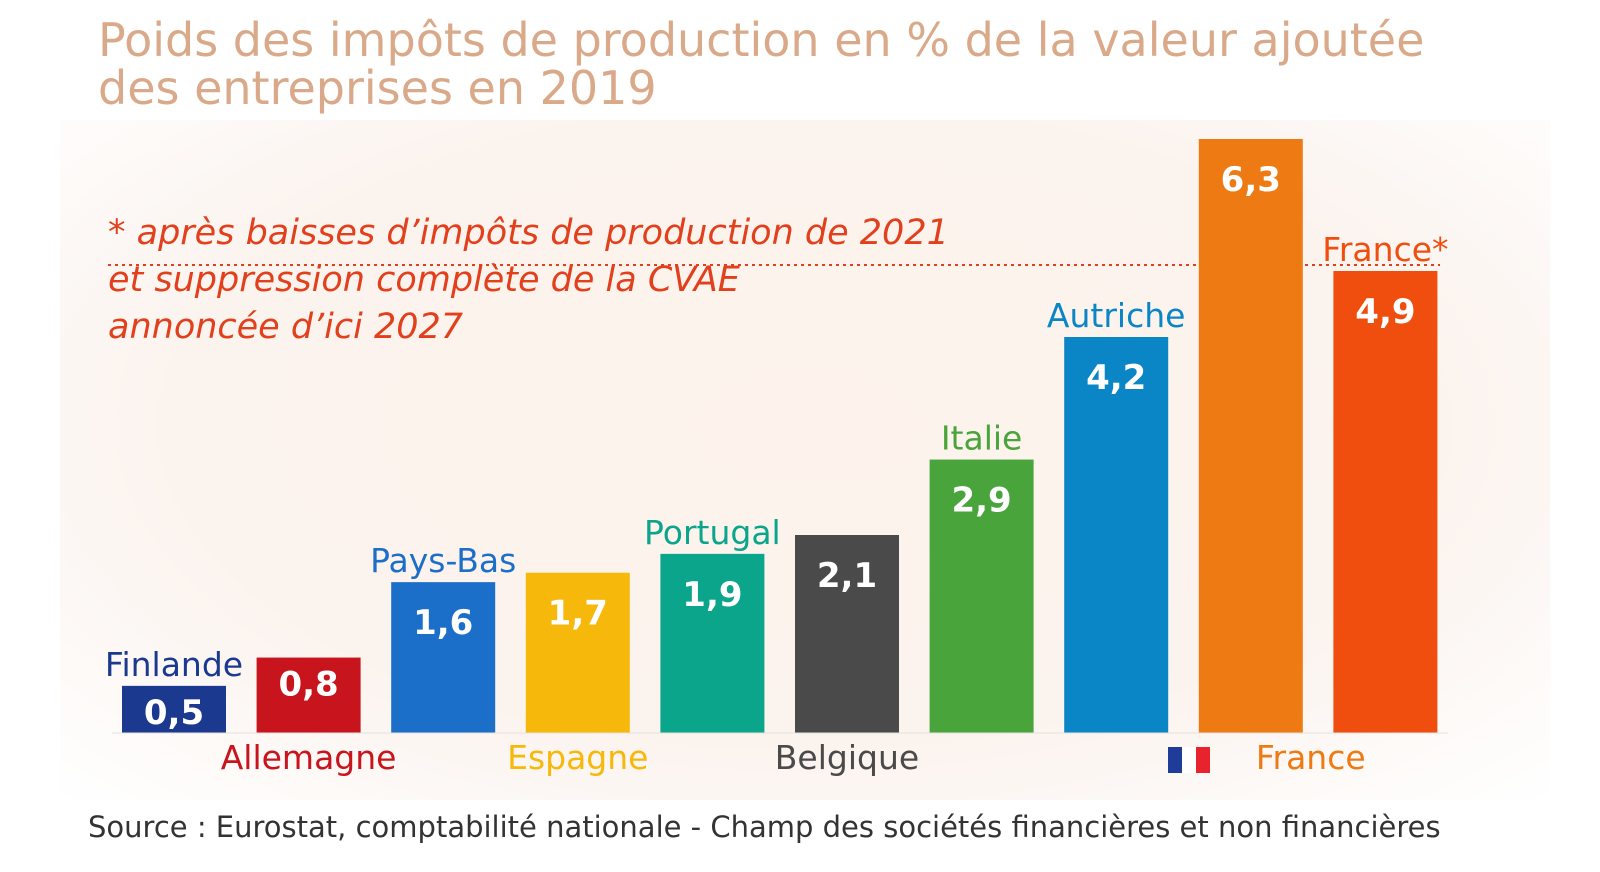 This screenshot has height=872, width=1600. What do you see at coordinates (1251, 180) in the screenshot?
I see `value-label-france: 6,3` at bounding box center [1251, 180].